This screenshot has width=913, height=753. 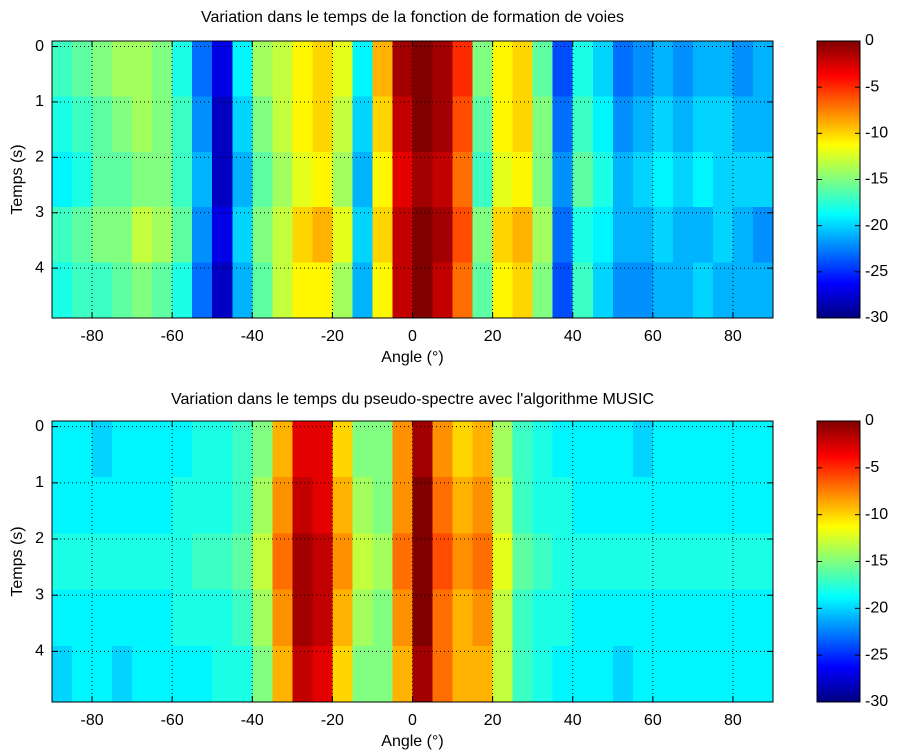 What do you see at coordinates (653, 336) in the screenshot?
I see `x-tick-label: 60` at bounding box center [653, 336].